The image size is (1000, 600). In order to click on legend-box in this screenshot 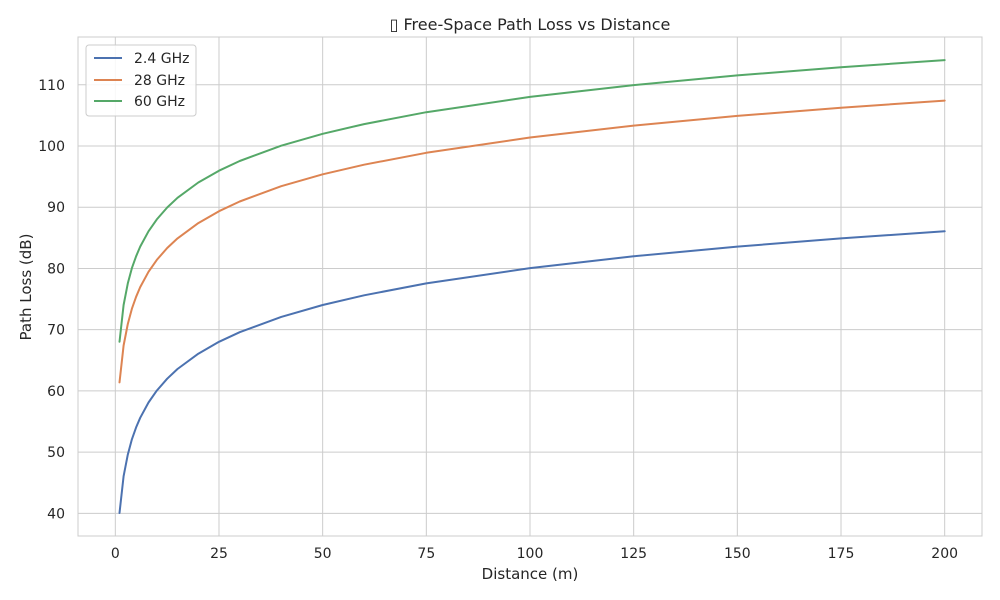, I will do `click(141, 80)`.